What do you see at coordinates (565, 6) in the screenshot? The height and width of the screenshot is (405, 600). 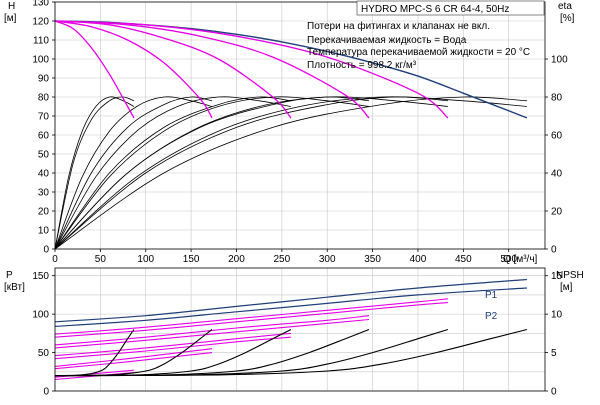 I see `y-axis-eta-title: eta` at bounding box center [565, 6].